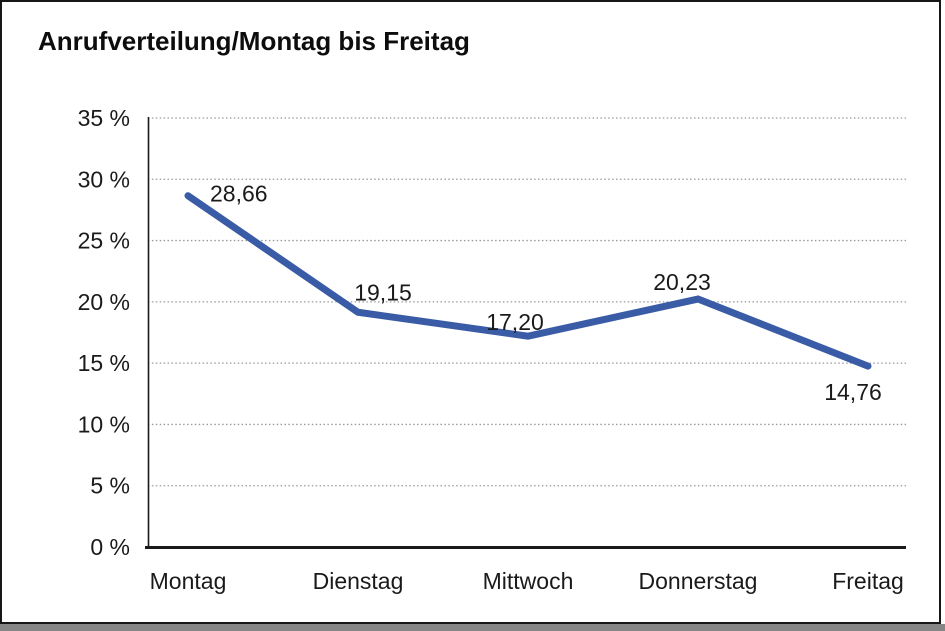 This screenshot has height=631, width=945. I want to click on x-category-label-dienstag: Dienstag, so click(358, 581).